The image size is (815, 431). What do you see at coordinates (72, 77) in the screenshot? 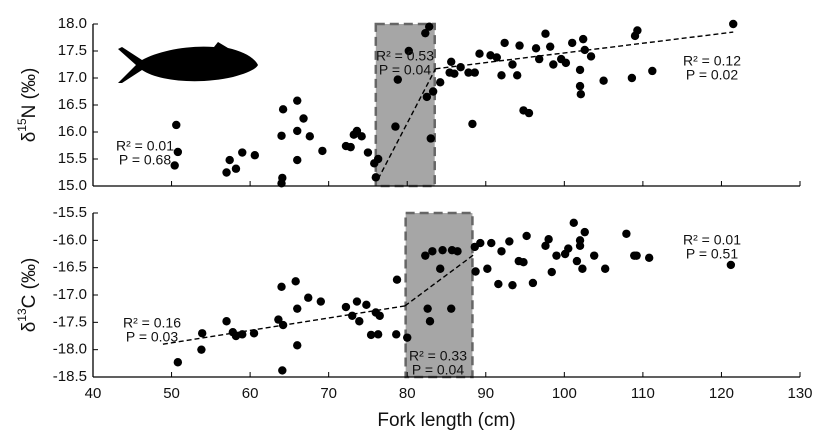
I see `y-tick-label: 17.0` at bounding box center [72, 77].